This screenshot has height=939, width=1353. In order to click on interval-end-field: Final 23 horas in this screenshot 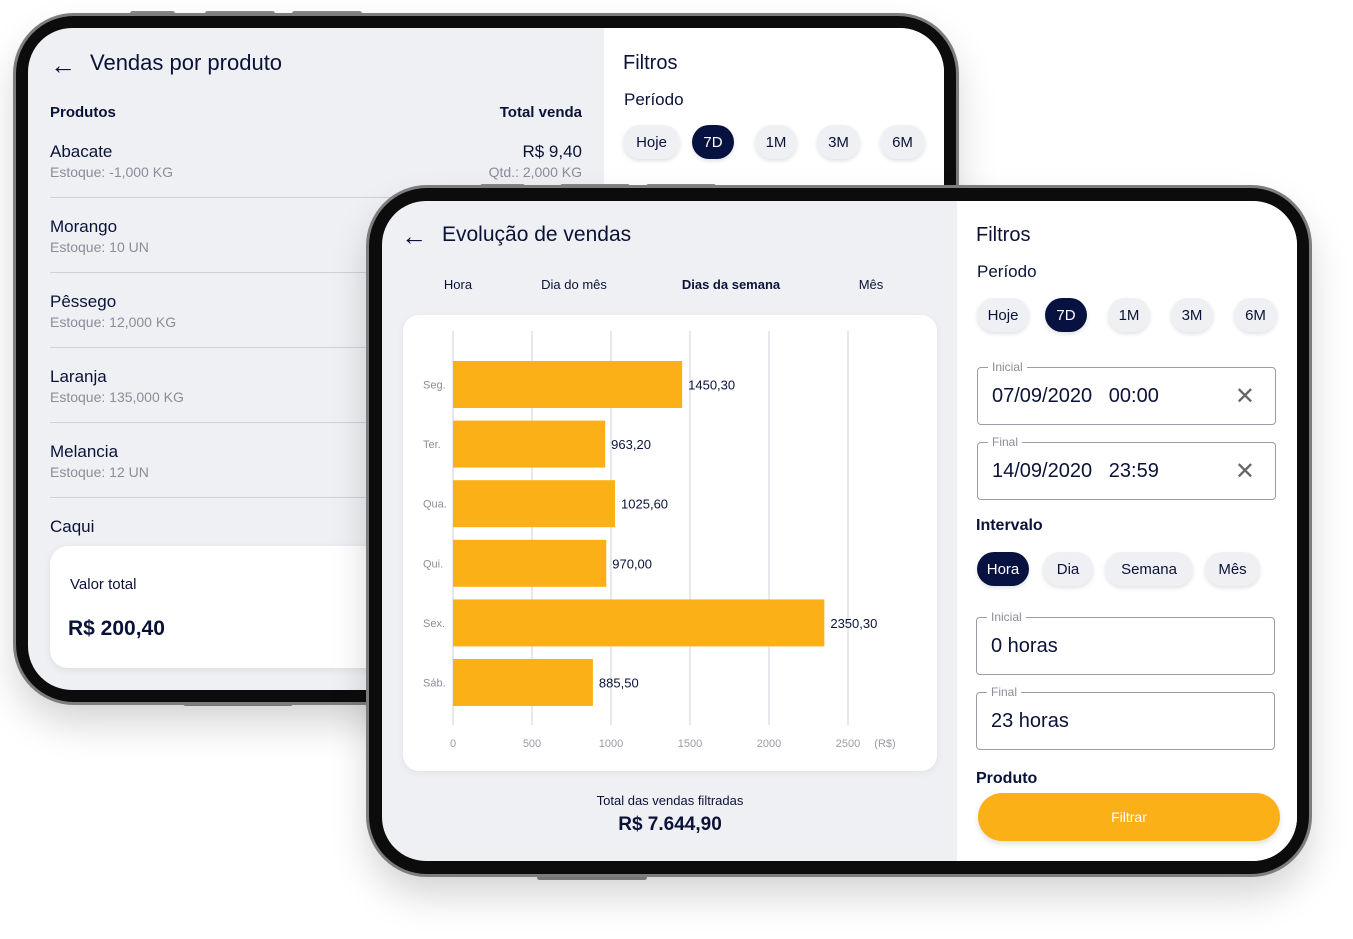, I will do `click(1125, 717)`.